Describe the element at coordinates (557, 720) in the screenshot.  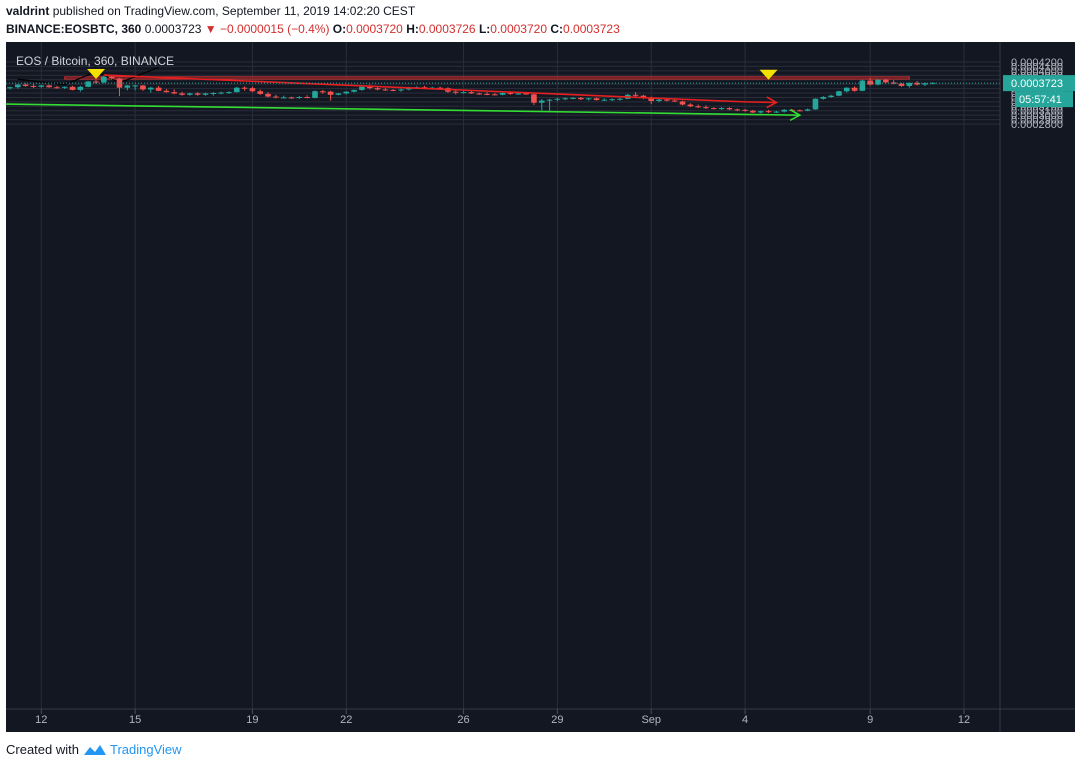
I see `time-tick-label: 29` at that location.